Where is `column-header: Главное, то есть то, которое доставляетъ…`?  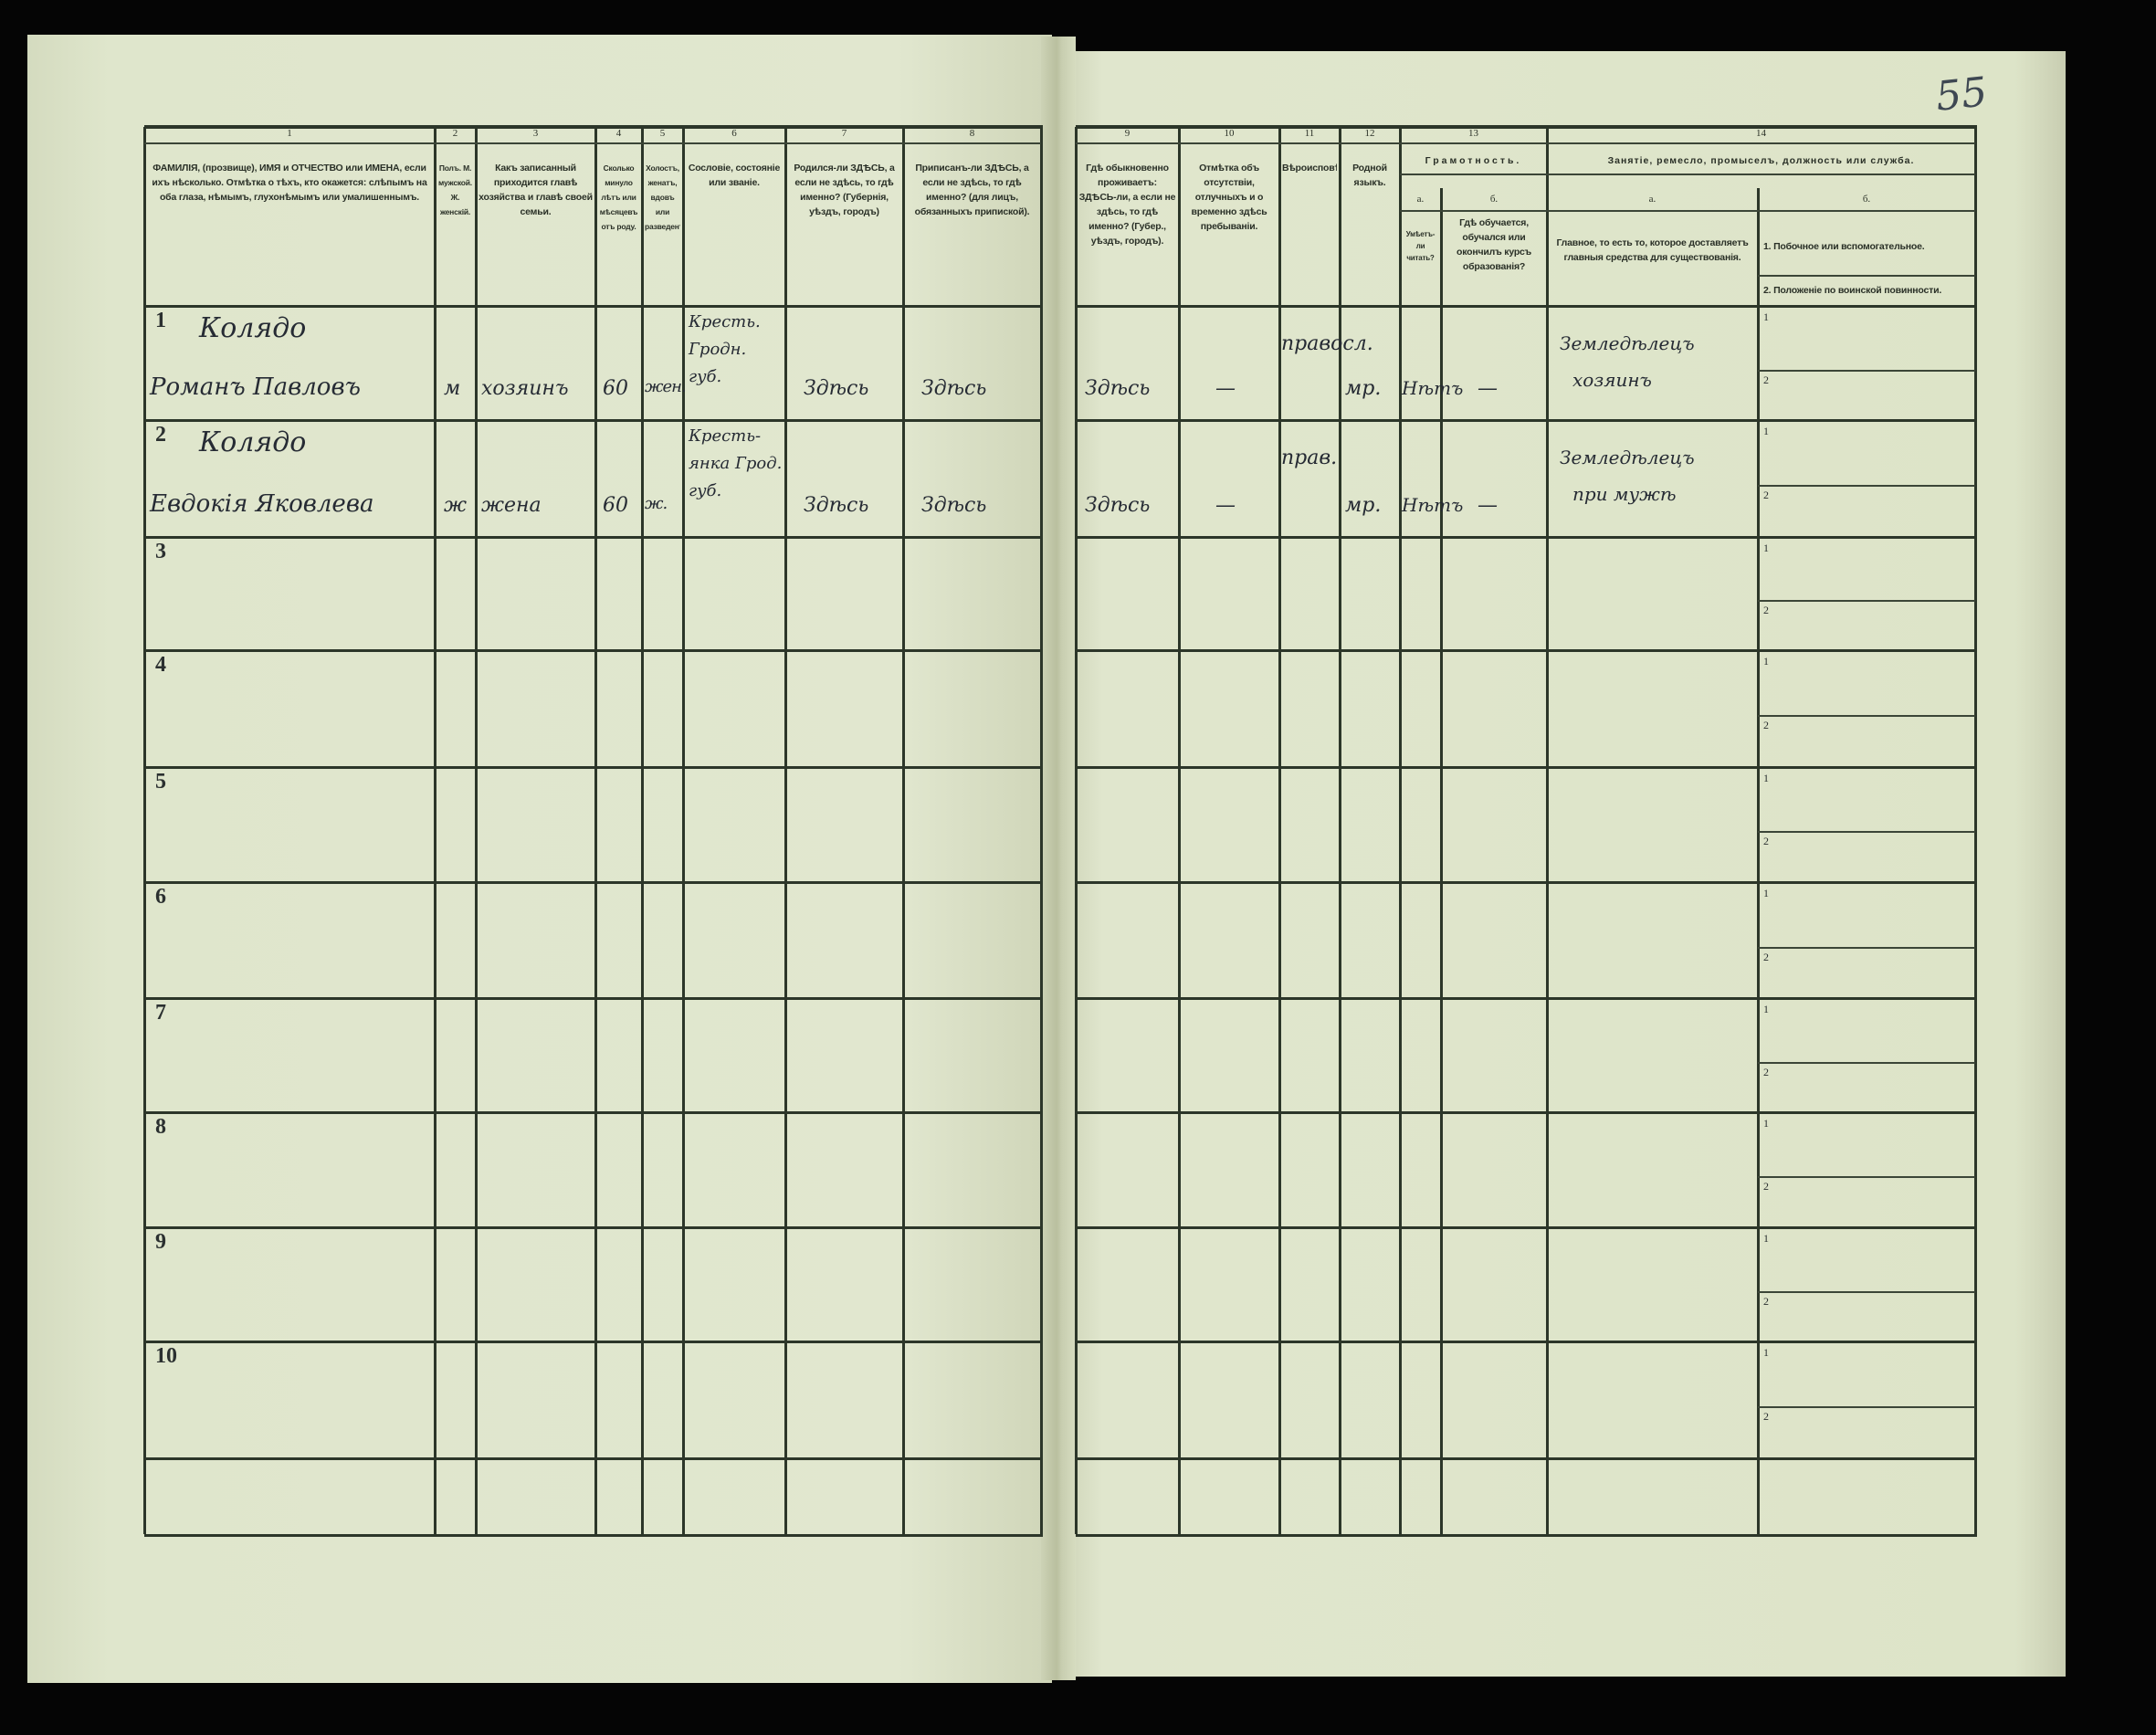
column-header: Главное, то есть то, которое доставляетъ… is located at coordinates (1653, 250).